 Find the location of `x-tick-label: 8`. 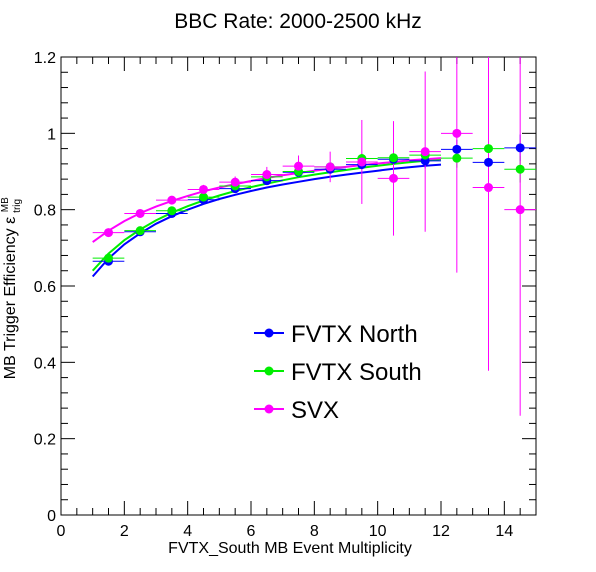

x-tick-label: 8 is located at coordinates (314, 531).